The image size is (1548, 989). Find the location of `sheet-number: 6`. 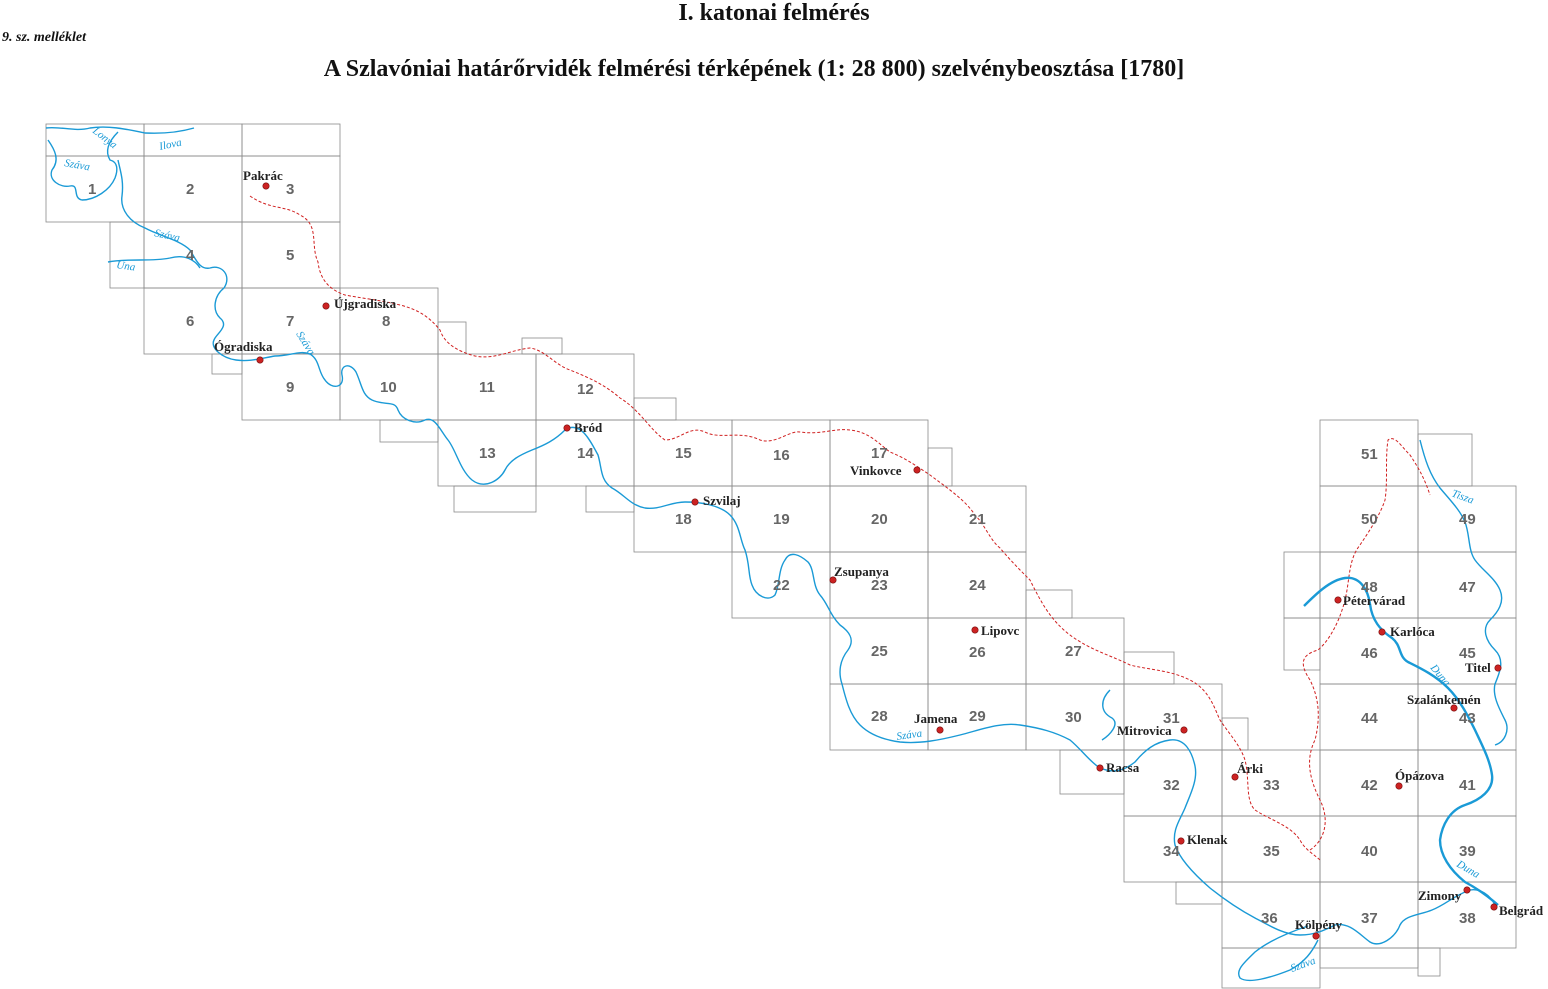

sheet-number: 6 is located at coordinates (190, 321).